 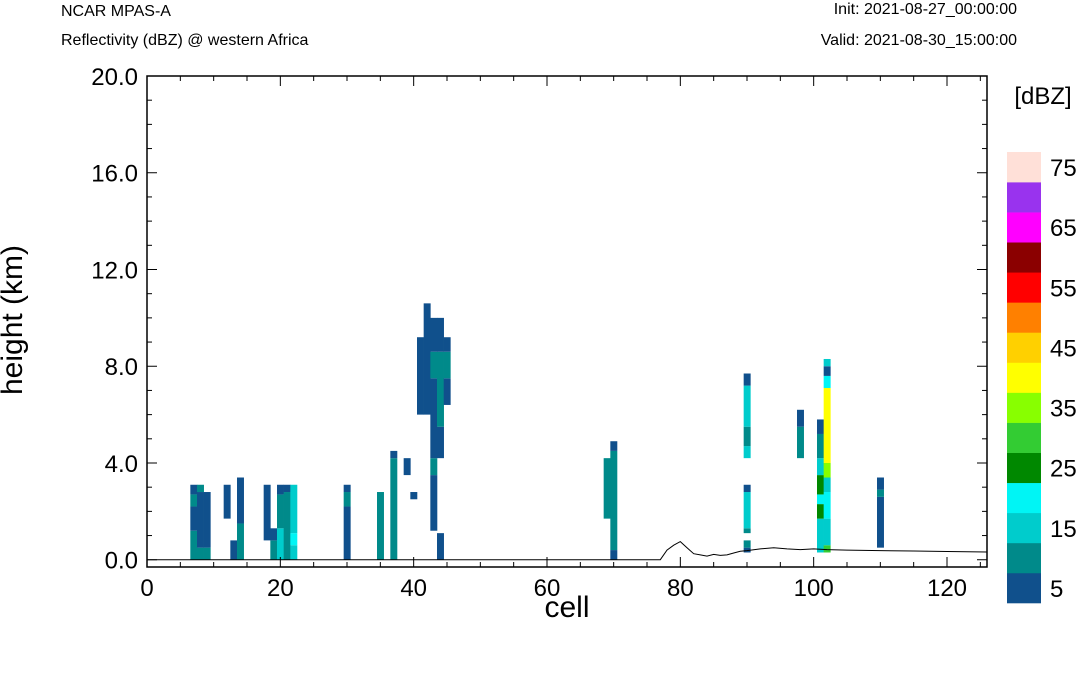 What do you see at coordinates (185, 40) in the screenshot?
I see `chart-subtitle: Reflectivity (dBZ) @ western Africa` at bounding box center [185, 40].